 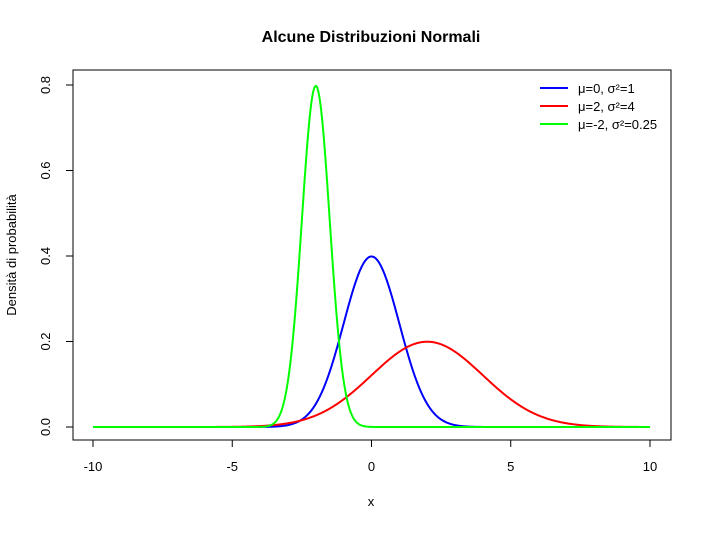 What do you see at coordinates (617, 124) in the screenshot?
I see `legend-label: μ=-2, σ²=0.25` at bounding box center [617, 124].